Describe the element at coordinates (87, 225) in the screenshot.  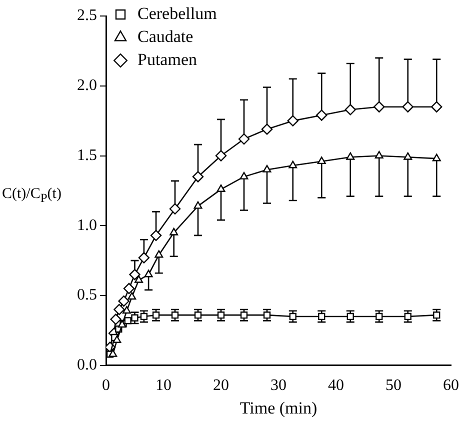
I see `y-tick-label: 1.0` at that location.